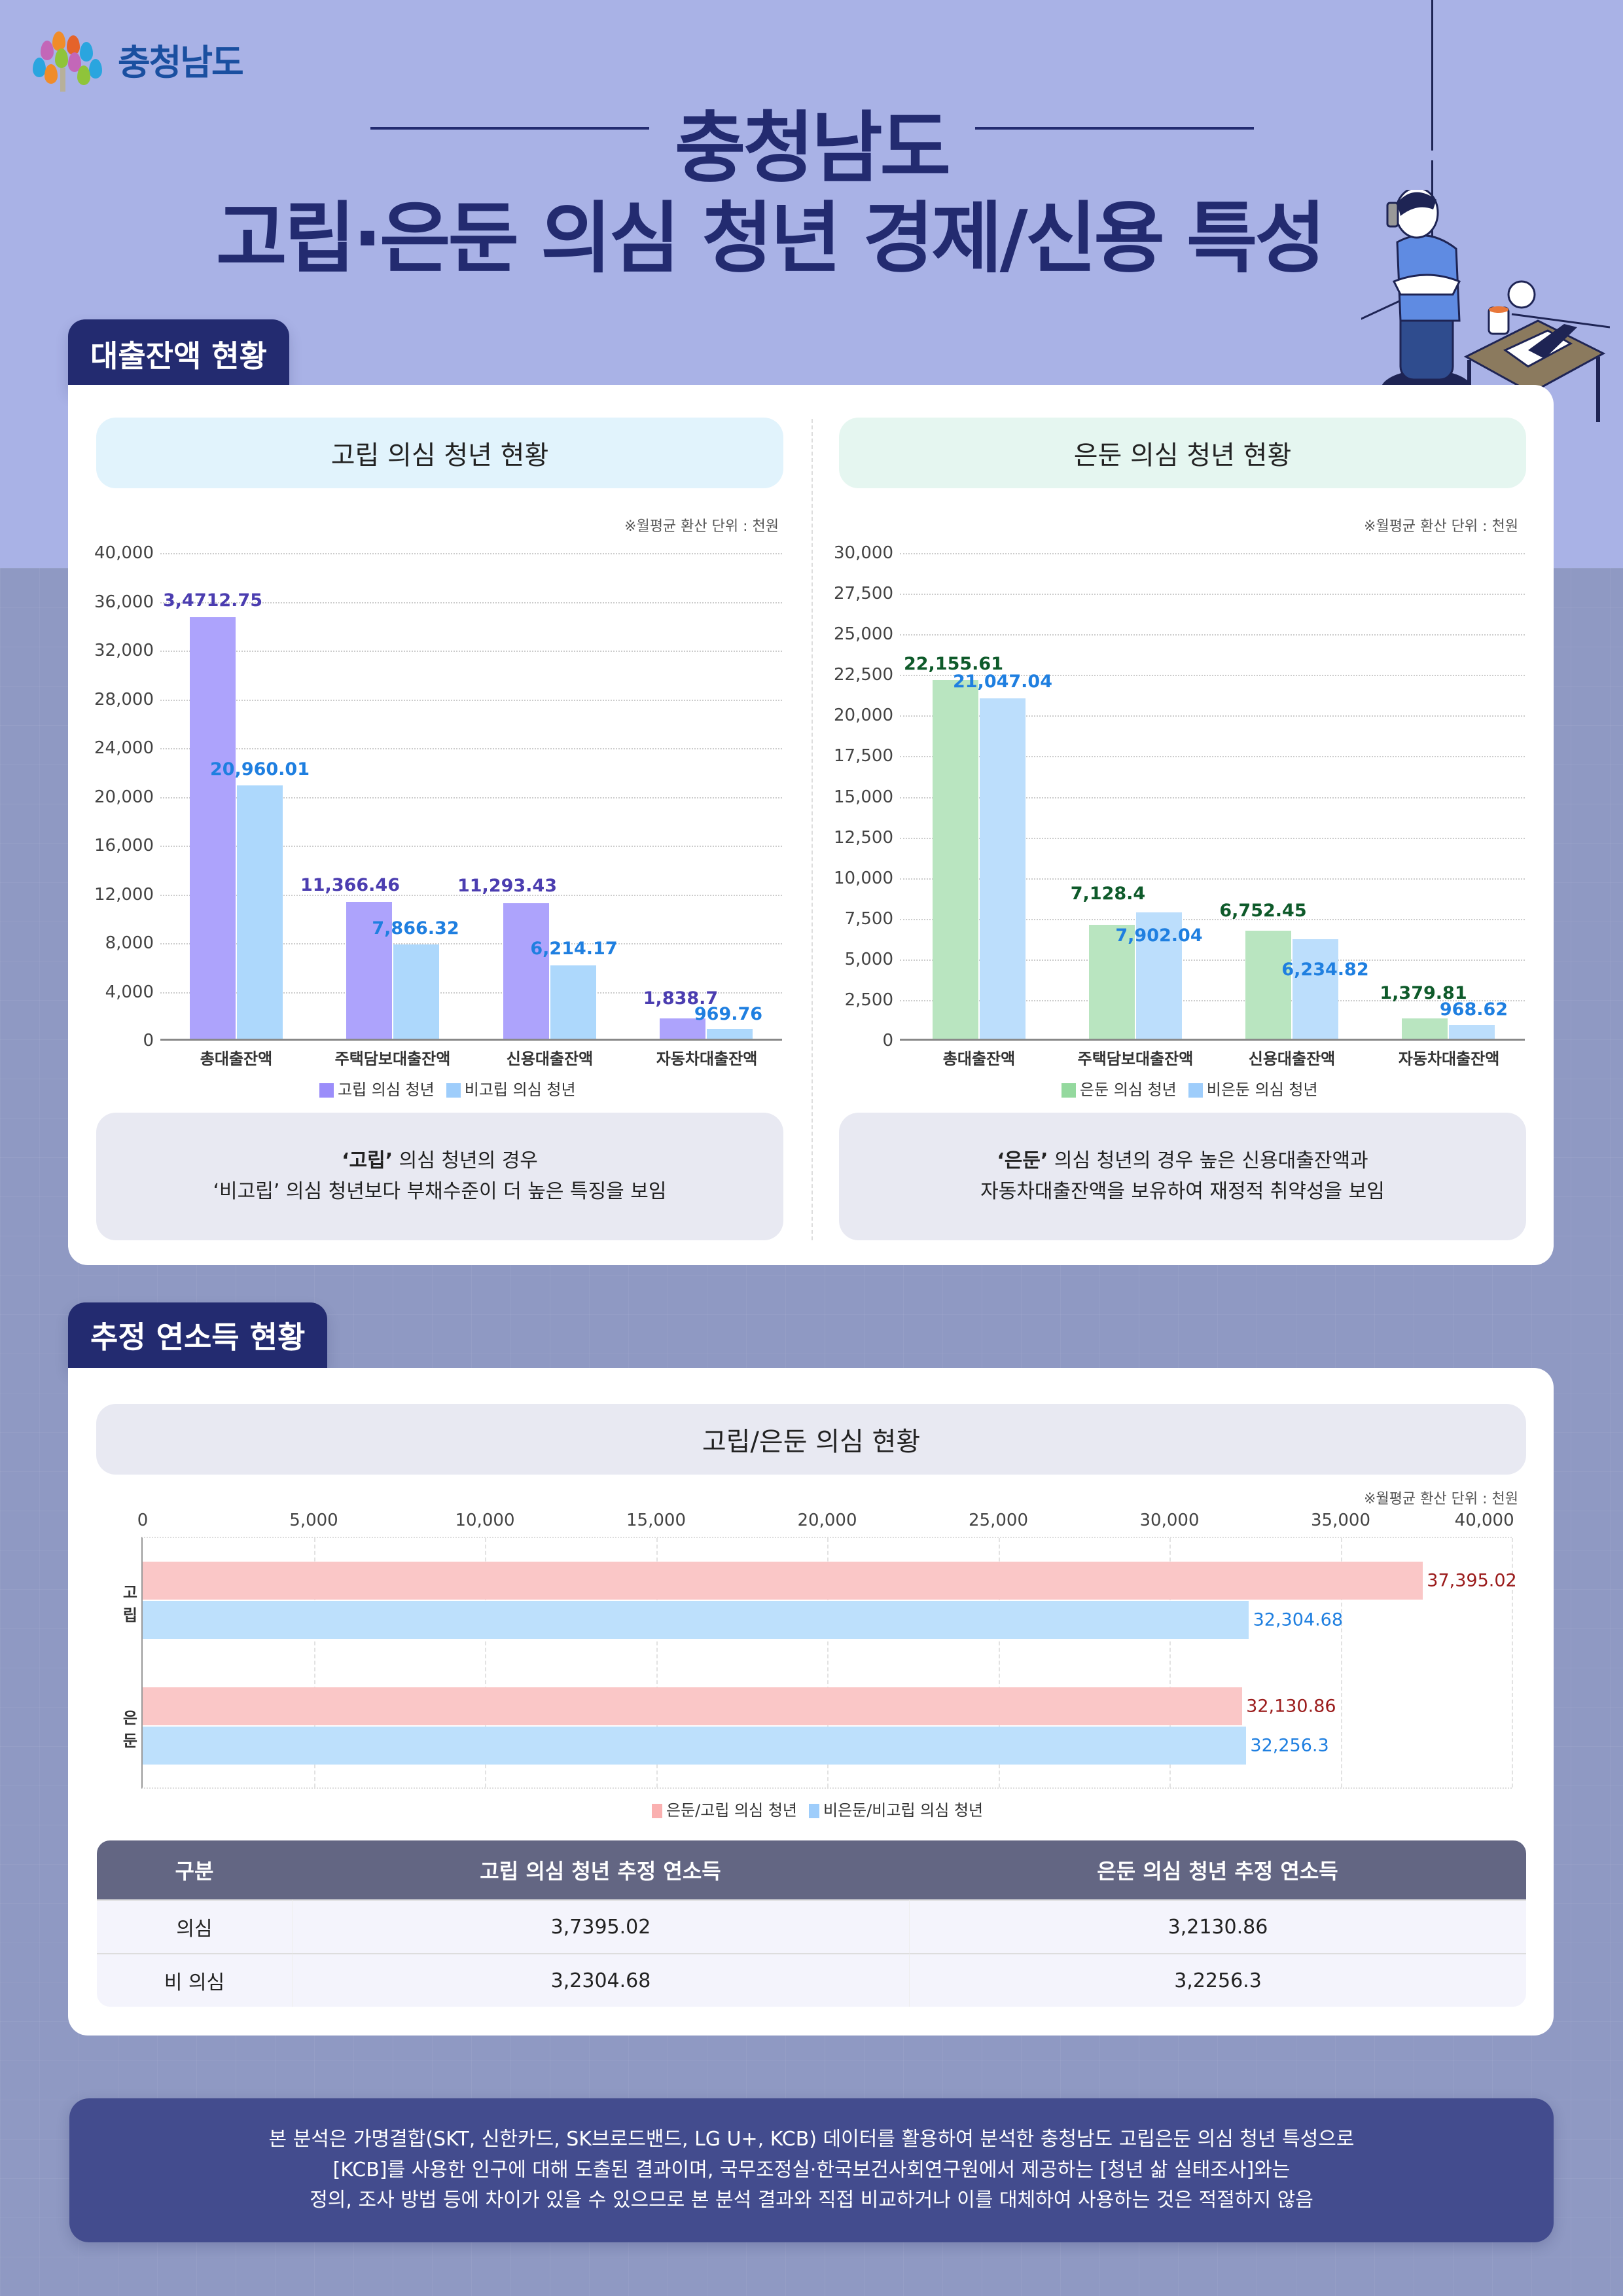 The height and width of the screenshot is (2296, 1623). What do you see at coordinates (1432, 75) in the screenshot?
I see `room-corner-line` at bounding box center [1432, 75].